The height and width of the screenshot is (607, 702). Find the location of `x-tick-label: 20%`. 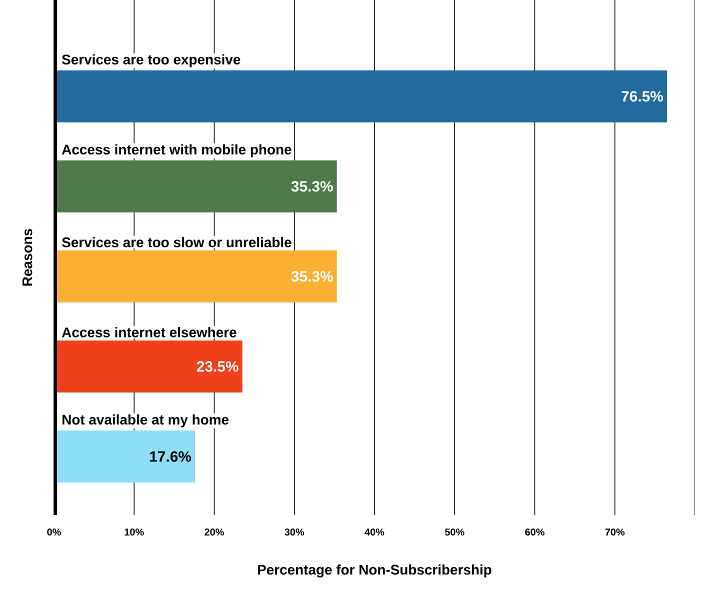

x-tick-label: 20% is located at coordinates (214, 532).